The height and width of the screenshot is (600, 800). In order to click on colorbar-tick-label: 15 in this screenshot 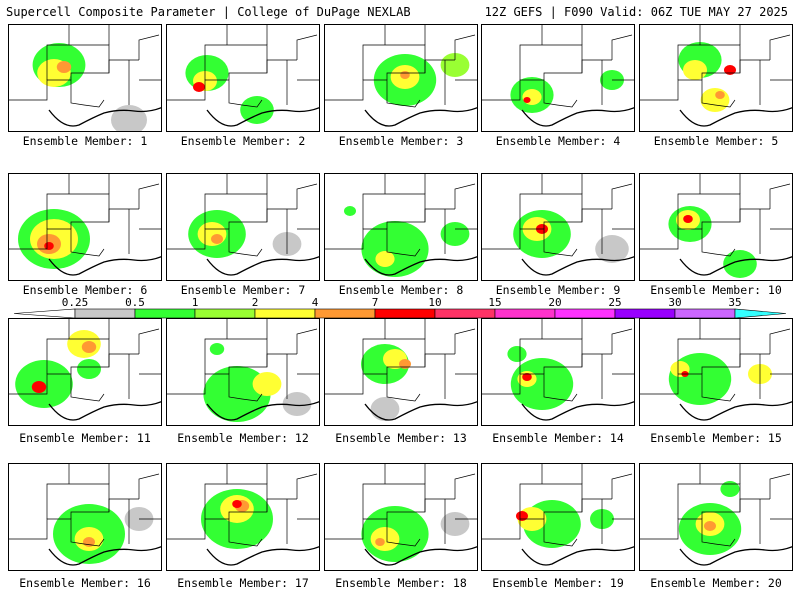, I will do `click(495, 302)`.